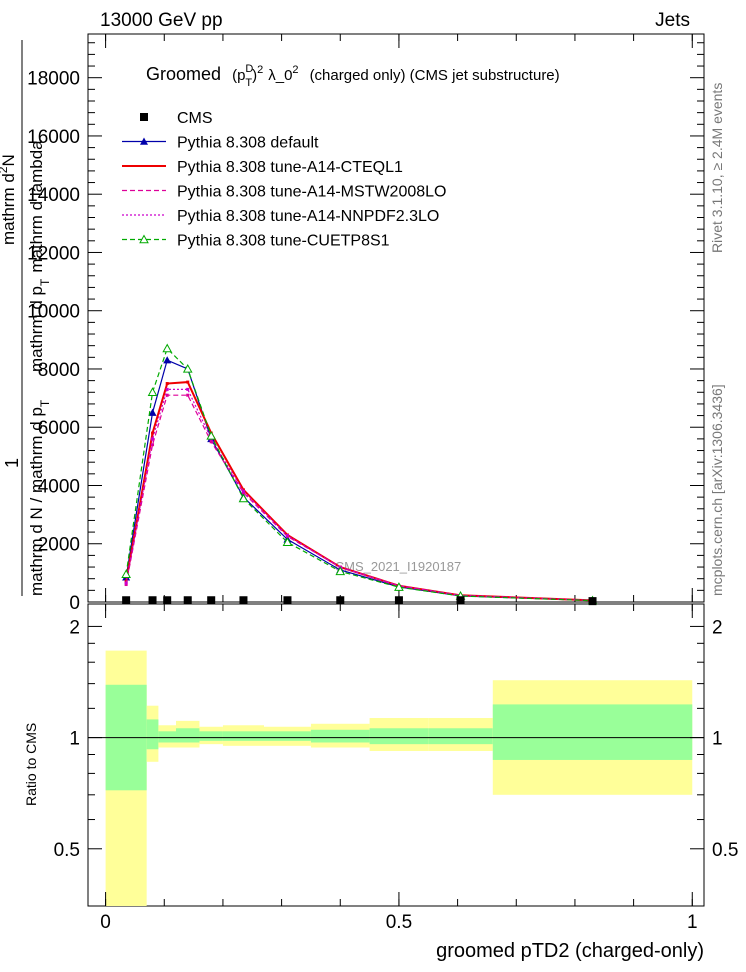 This screenshot has height=972, width=746. What do you see at coordinates (53, 79) in the screenshot?
I see `main-y-tick-label: 18000` at bounding box center [53, 79].